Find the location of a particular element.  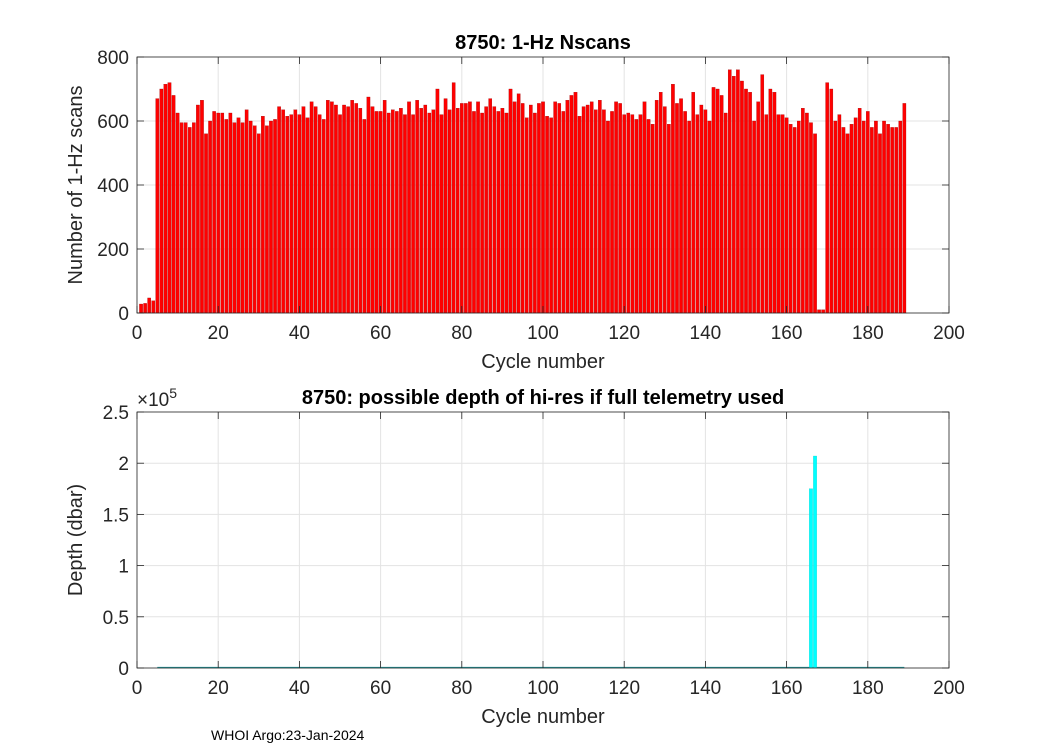

x-tick-label: 140 is located at coordinates (706, 333).